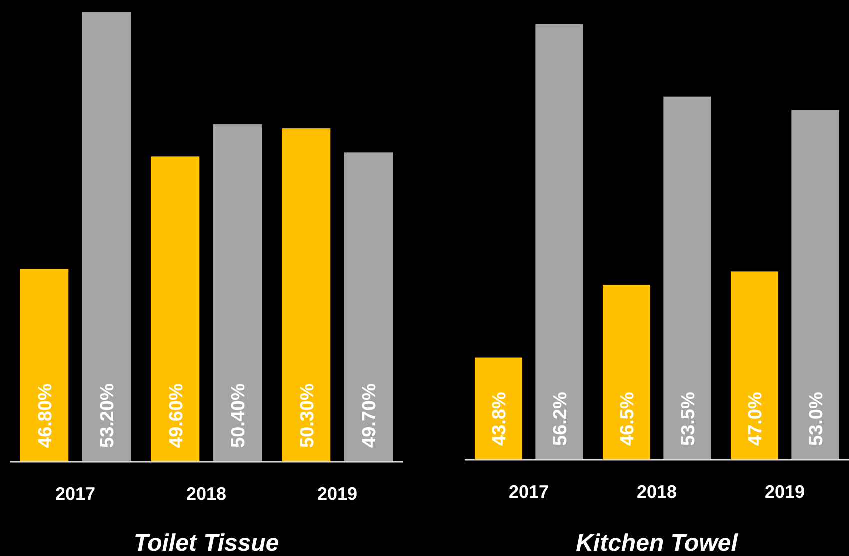 The width and height of the screenshot is (849, 556). I want to click on data-label: 47.0%, so click(756, 419).